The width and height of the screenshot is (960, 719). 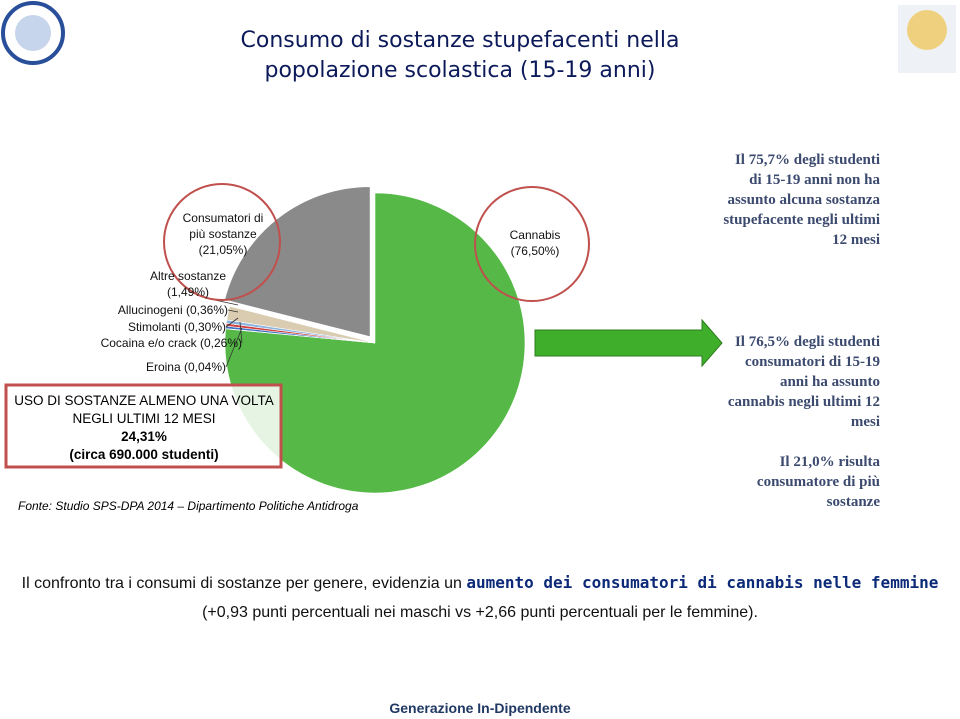 I want to click on leaders, so click(x=226, y=333).